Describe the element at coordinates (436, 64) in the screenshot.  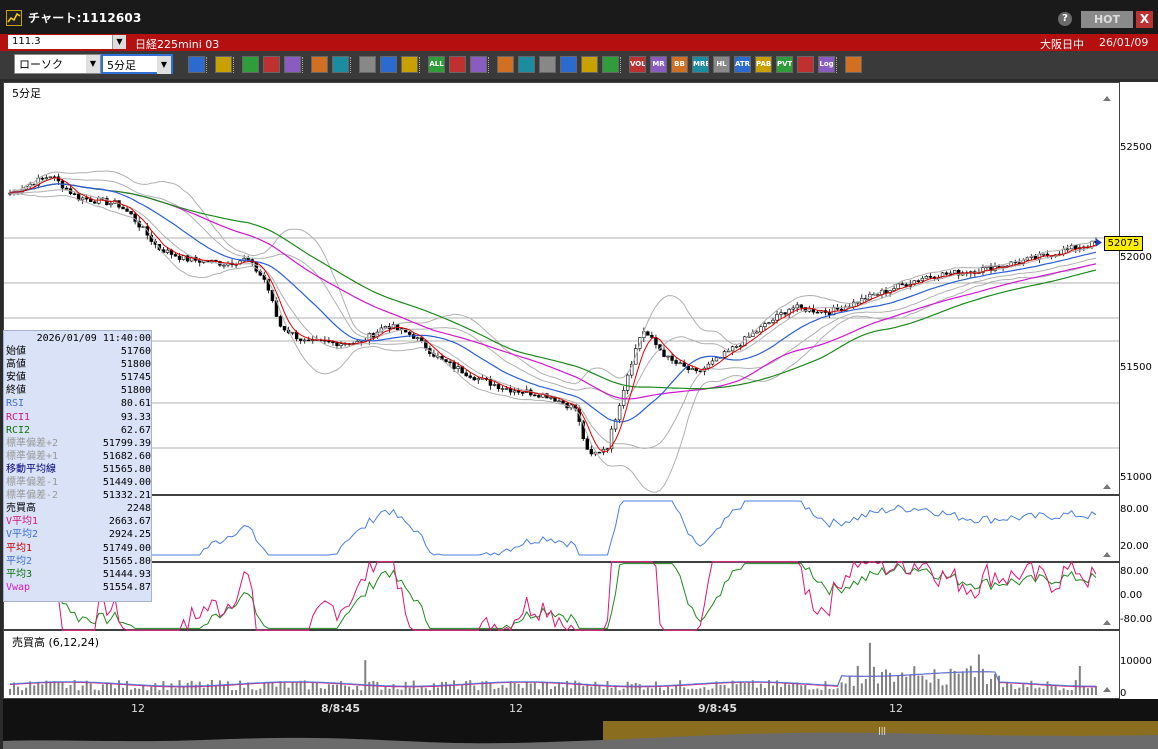
I see `all-icon: ALL` at that location.